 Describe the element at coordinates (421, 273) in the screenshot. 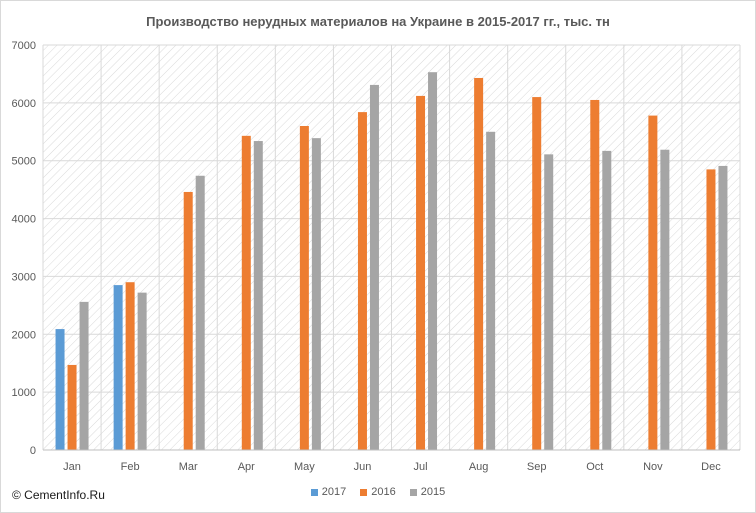

I see `bar-2016-jul` at that location.